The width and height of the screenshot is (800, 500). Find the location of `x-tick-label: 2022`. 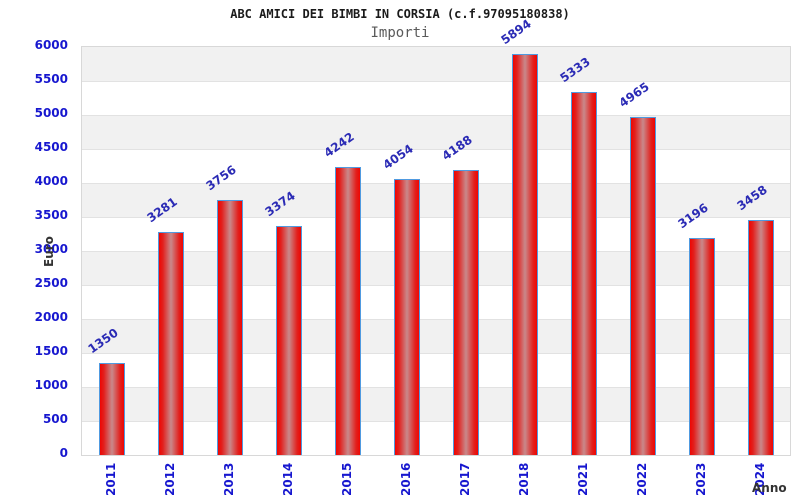

x-tick-label: 2022 is located at coordinates (641, 479).